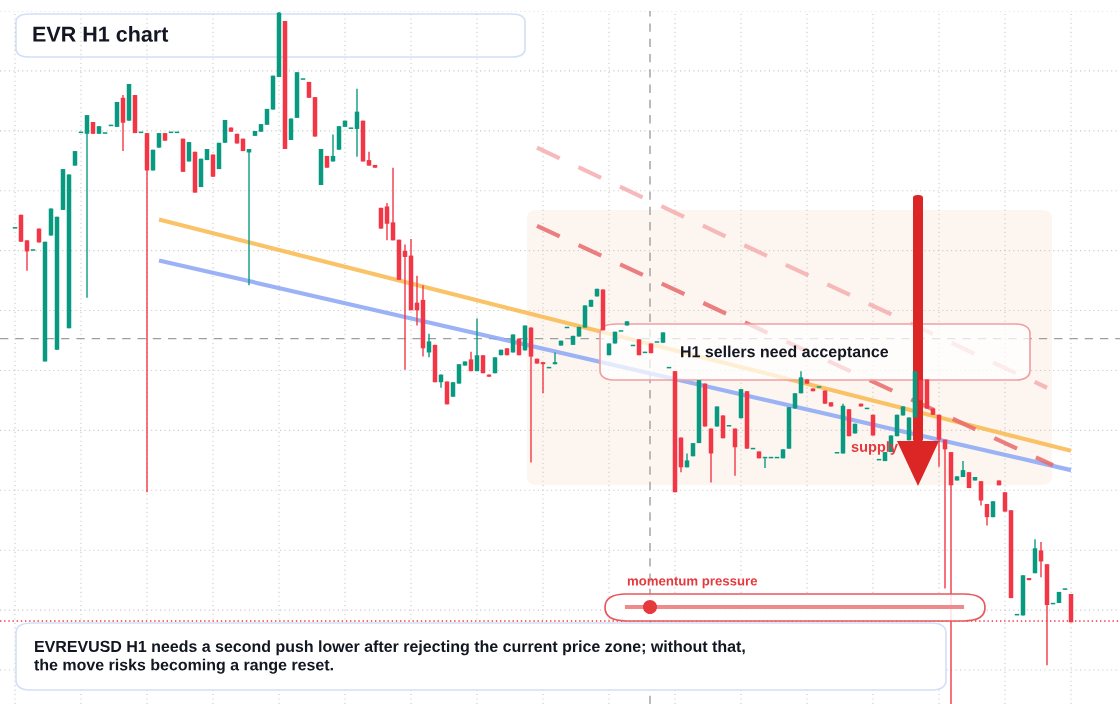 The width and height of the screenshot is (1120, 704). Describe the element at coordinates (785, 353) in the screenshot. I see `annotation: H1 sellers need acceptance` at that location.